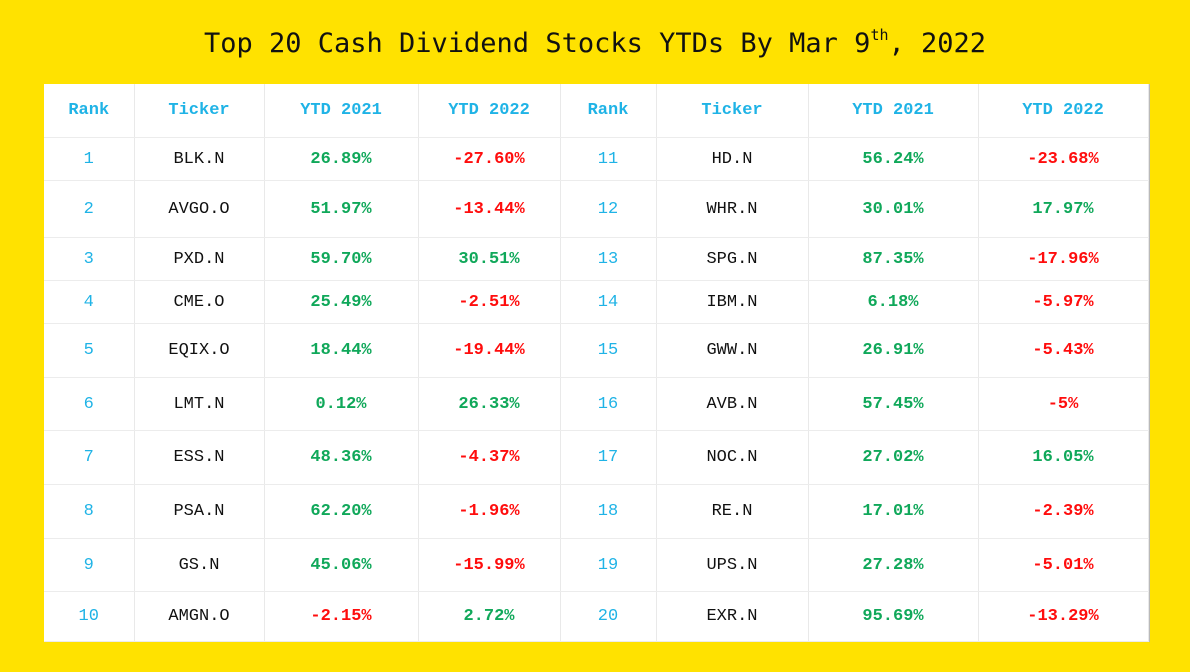 The height and width of the screenshot is (672, 1190). I want to click on ytd-2022-cell: -2.51%, so click(489, 302).